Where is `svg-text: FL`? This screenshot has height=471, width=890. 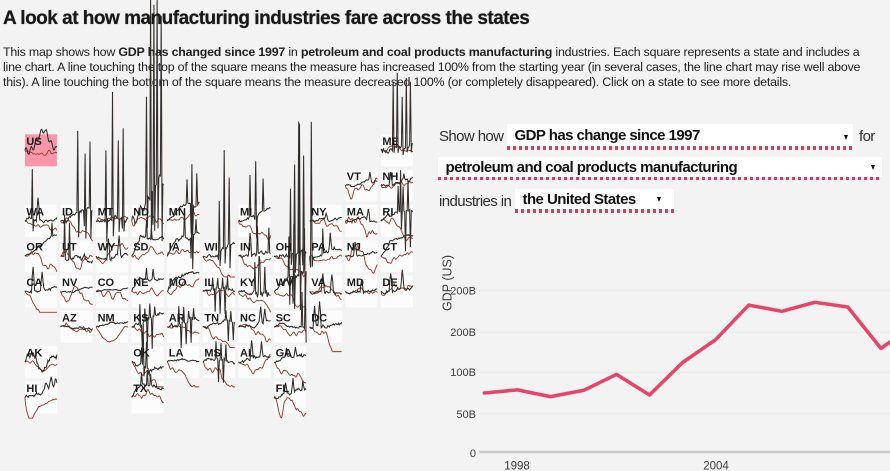
svg-text: FL is located at coordinates (283, 389).